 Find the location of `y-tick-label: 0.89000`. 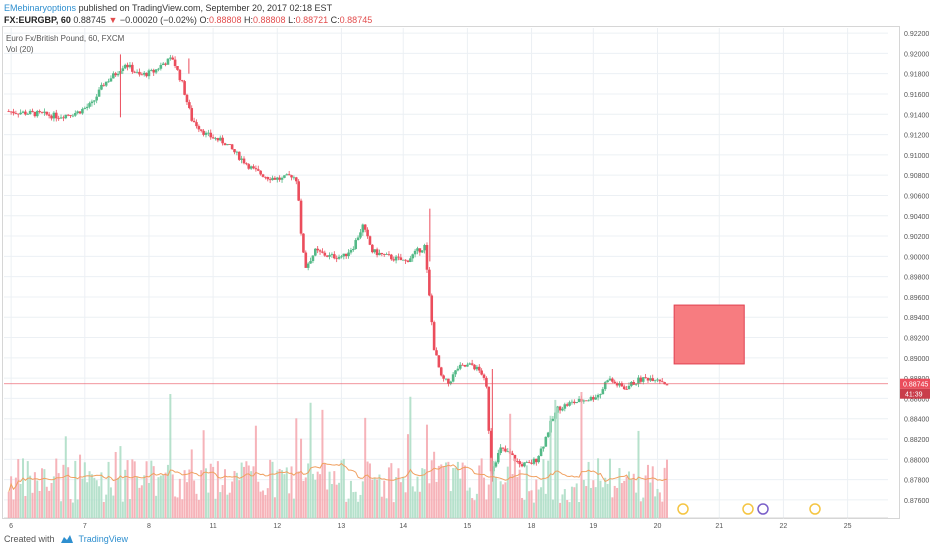

y-tick-label: 0.89000 is located at coordinates (916, 359).